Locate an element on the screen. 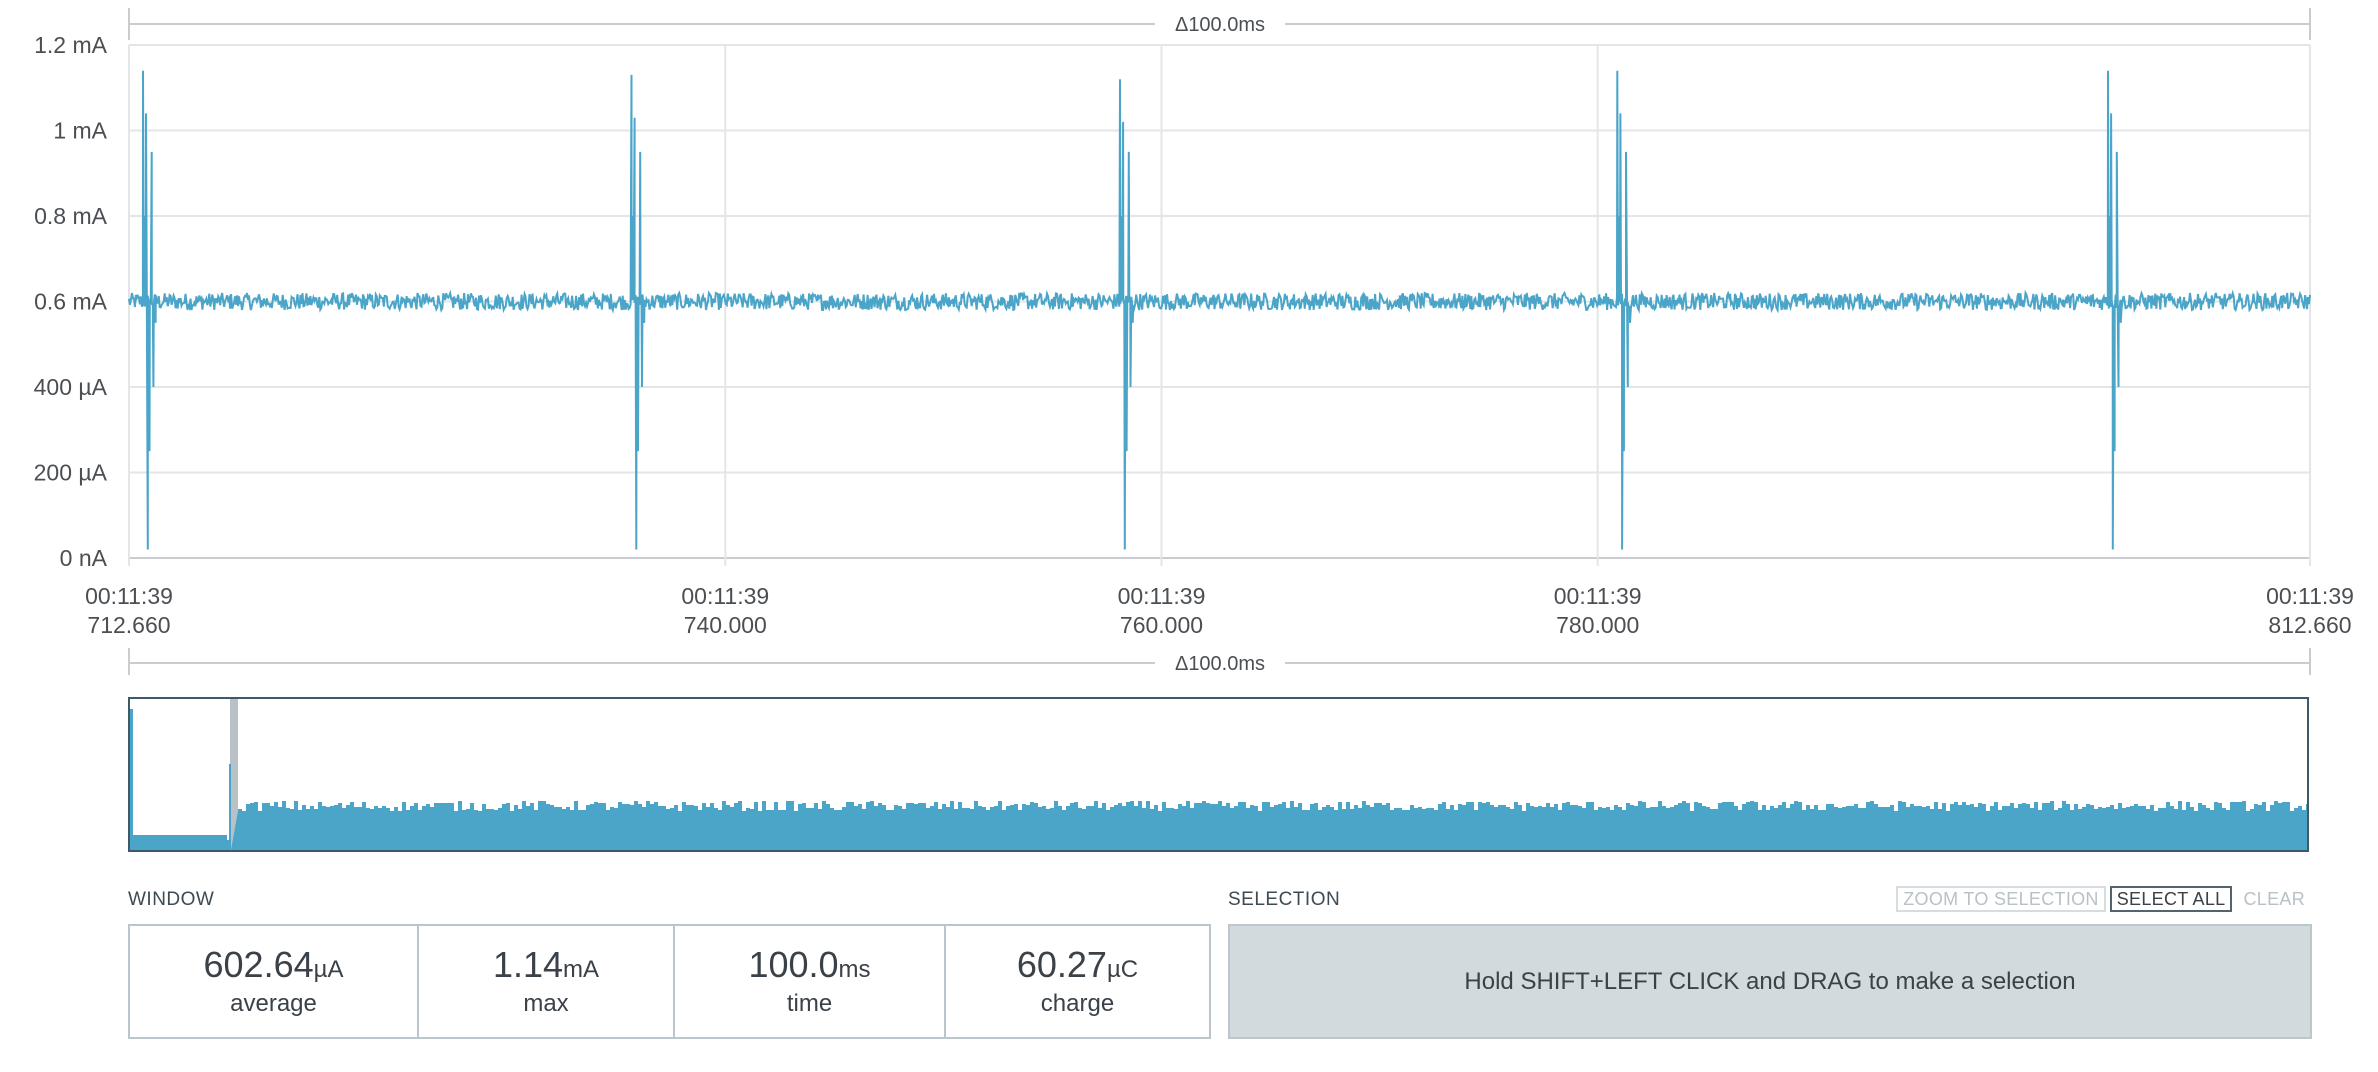  y-tick-label: 0.6 mA is located at coordinates (71, 302).